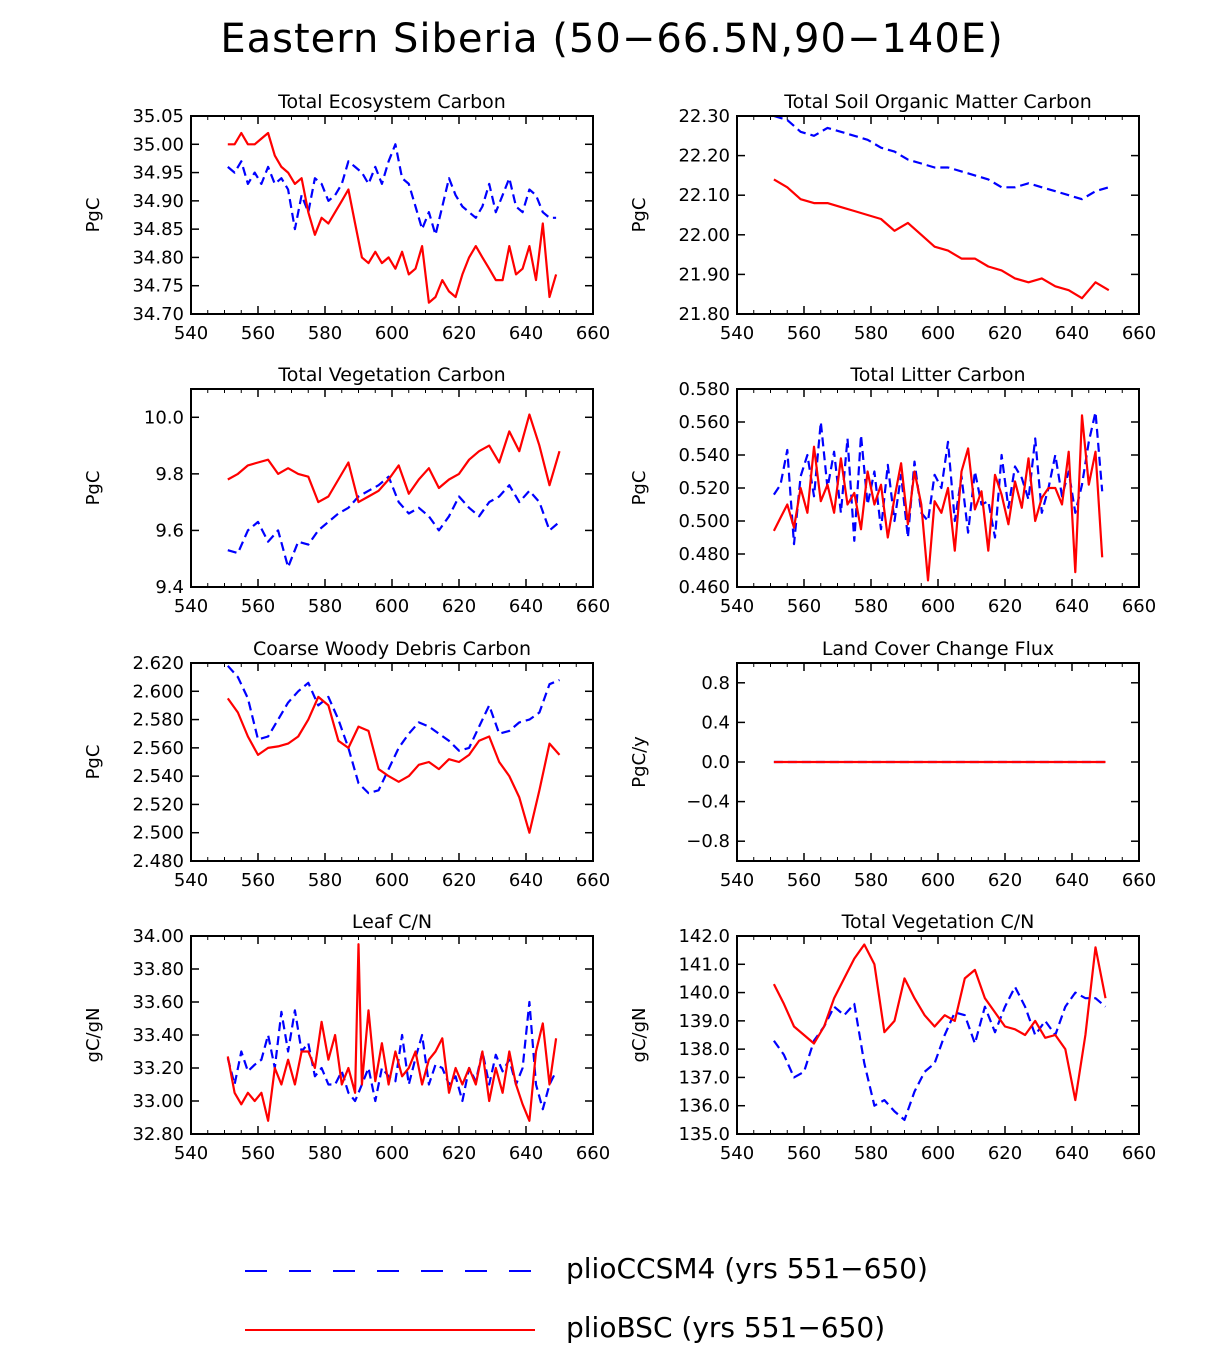 This screenshot has width=1224, height=1368. What do you see at coordinates (704, 389) in the screenshot?
I see `y-tick-label: 0.580` at bounding box center [704, 389].